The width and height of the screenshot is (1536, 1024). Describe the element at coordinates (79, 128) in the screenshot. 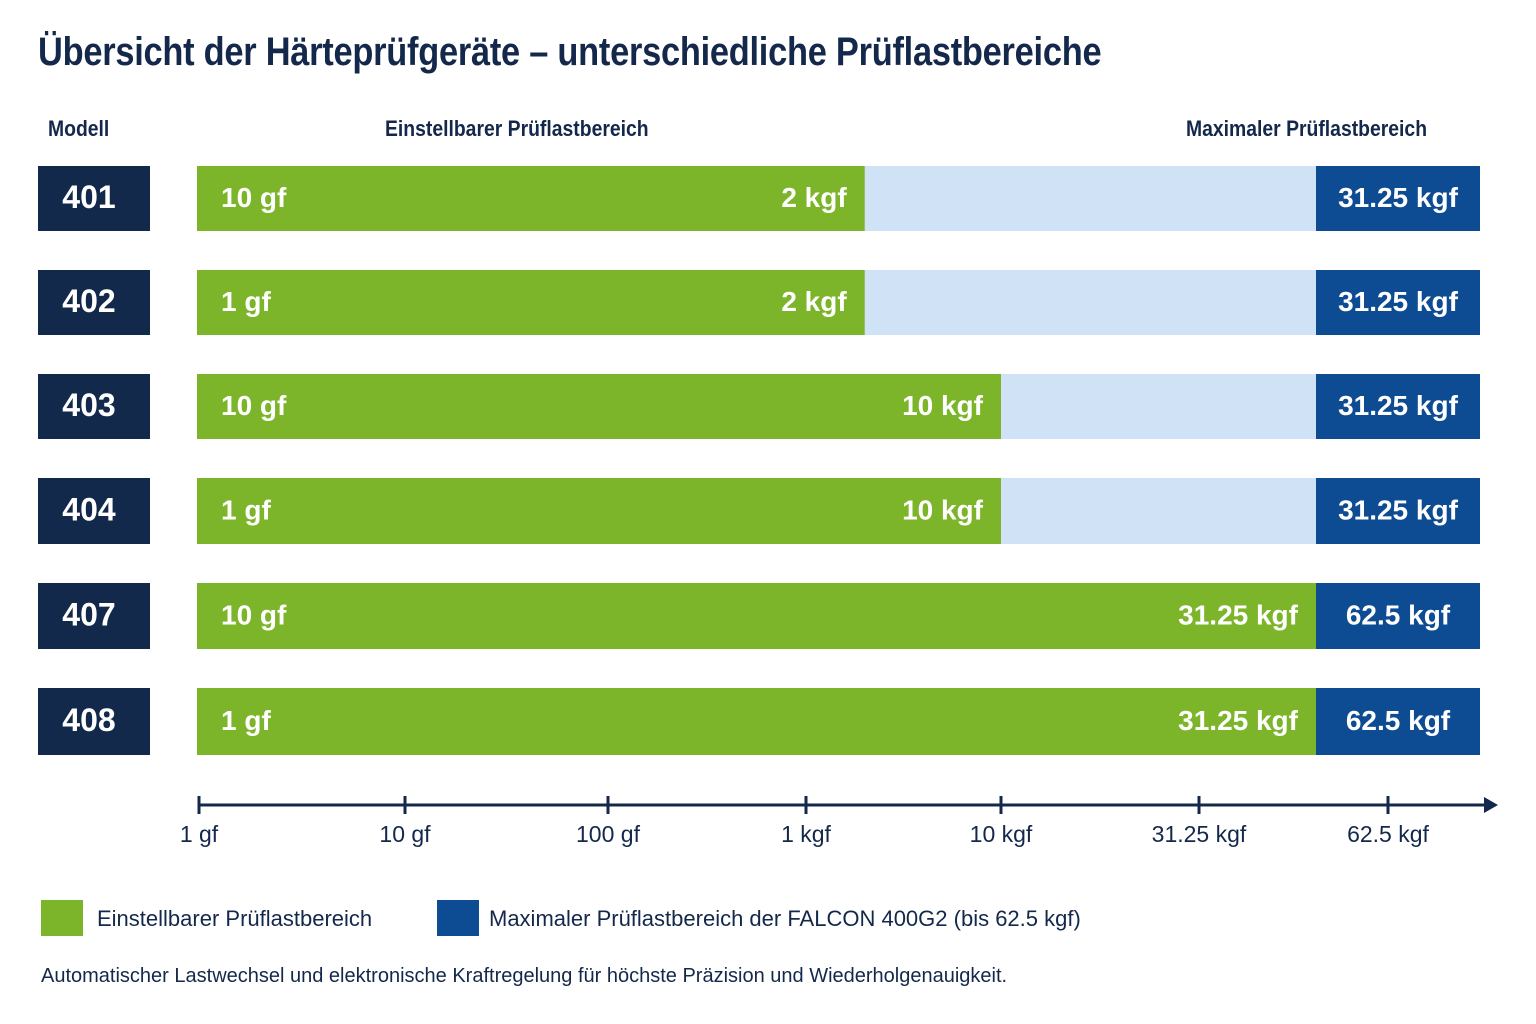

I see `column-header-model: Modell` at that location.